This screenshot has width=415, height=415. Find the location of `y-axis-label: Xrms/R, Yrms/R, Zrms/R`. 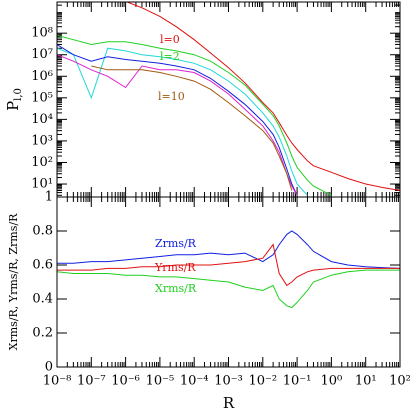

y-axis-label: Xrms/R, Yrms/R, Zrms/R is located at coordinates (13, 281).